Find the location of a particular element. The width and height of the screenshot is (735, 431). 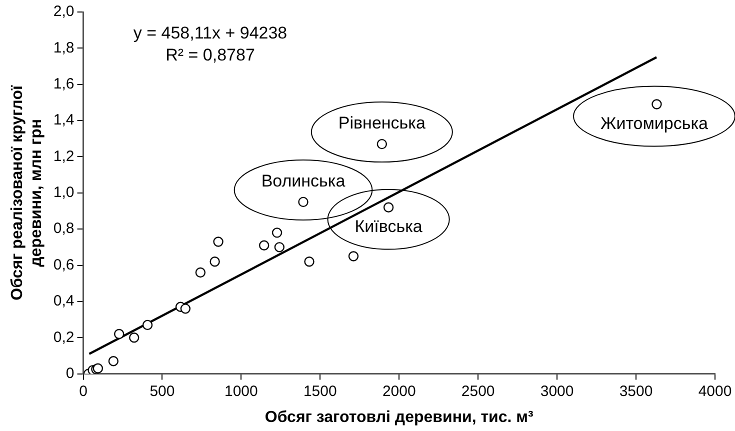

y-tick-label: 1,8 is located at coordinates (63, 47).